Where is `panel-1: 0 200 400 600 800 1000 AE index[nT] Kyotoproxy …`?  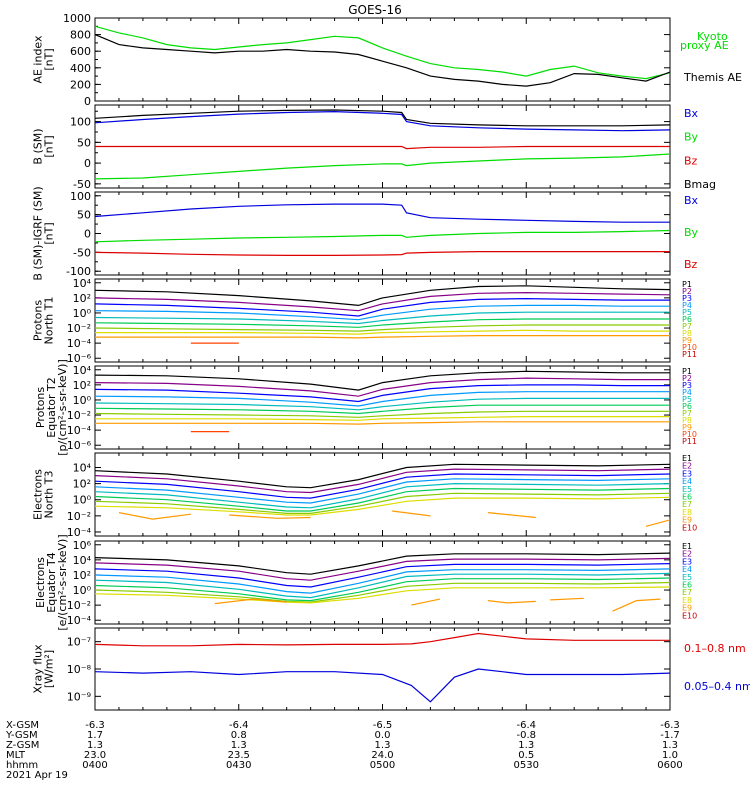 panel-1: 0 200 400 600 800 1000 AE index[nT] Kyotoproxy … is located at coordinates (387, 60).